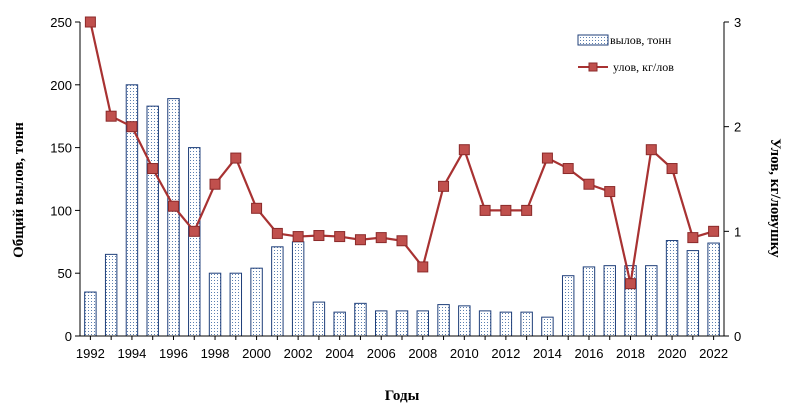 Image resolution: width=800 pixels, height=414 pixels. Describe the element at coordinates (737, 336) in the screenshot. I see `y-right-tick-label: 0` at that location.